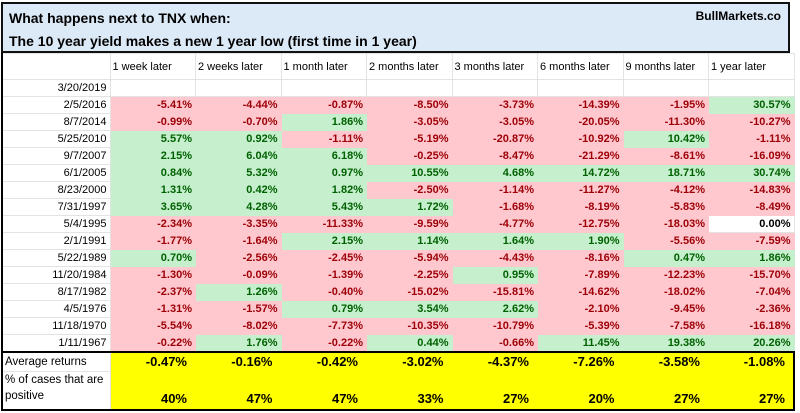  What do you see at coordinates (494, 361) in the screenshot?
I see `average-cell: -4.37%` at bounding box center [494, 361].